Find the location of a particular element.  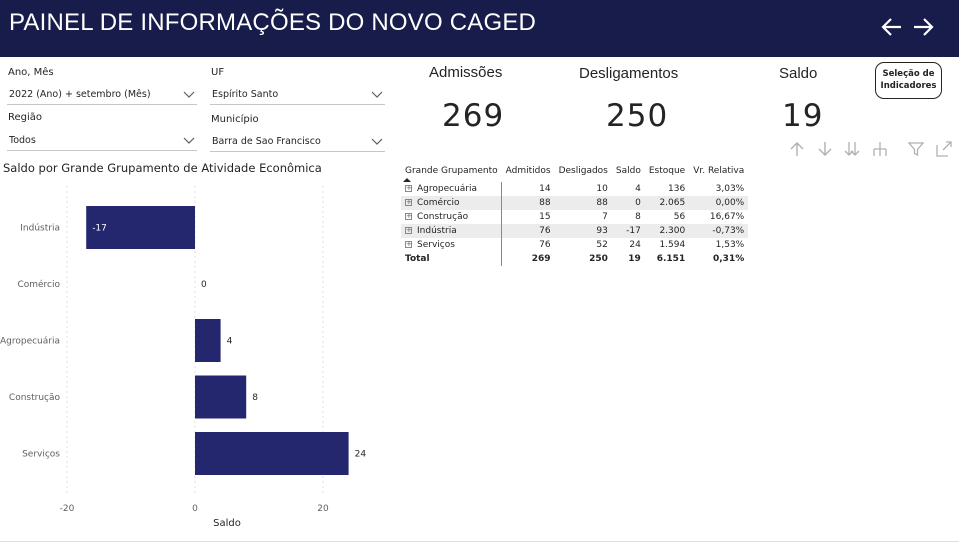

table-row: + Comércio 88 88 0 2.065 0,00% is located at coordinates (575, 203).